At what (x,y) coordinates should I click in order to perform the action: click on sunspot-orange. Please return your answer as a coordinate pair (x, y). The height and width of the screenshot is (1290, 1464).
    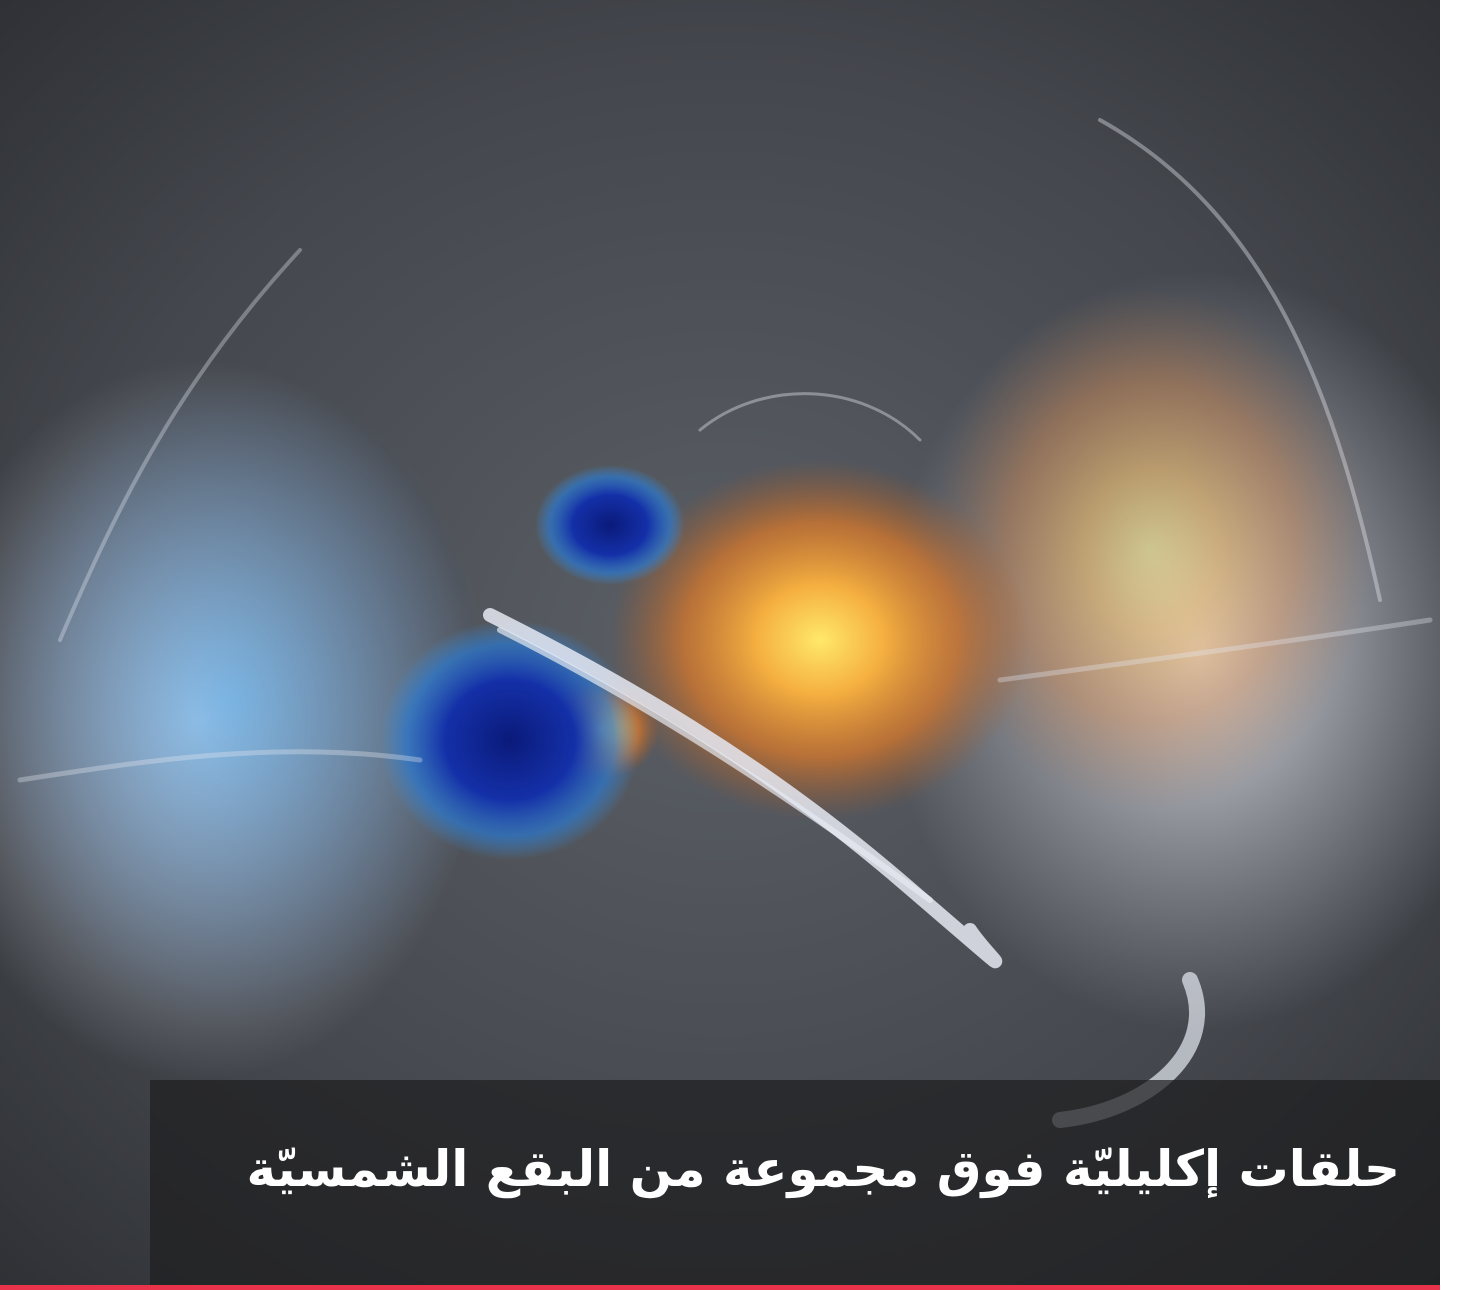
    Looking at the image, I should click on (820, 640).